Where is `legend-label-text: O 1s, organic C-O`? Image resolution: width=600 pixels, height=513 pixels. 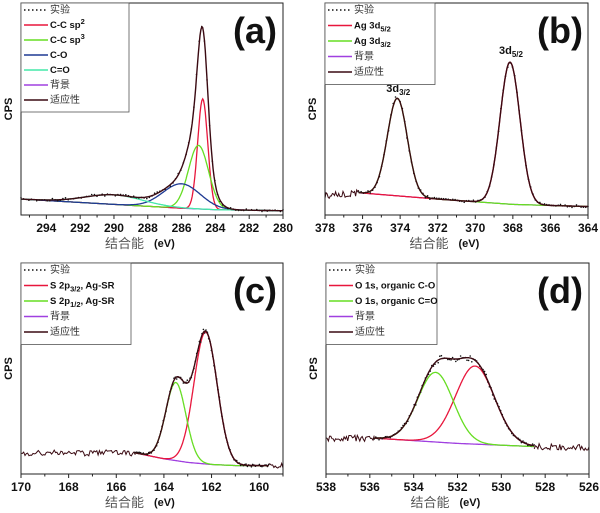 legend-label-text: O 1s, organic C-O is located at coordinates (395, 286).